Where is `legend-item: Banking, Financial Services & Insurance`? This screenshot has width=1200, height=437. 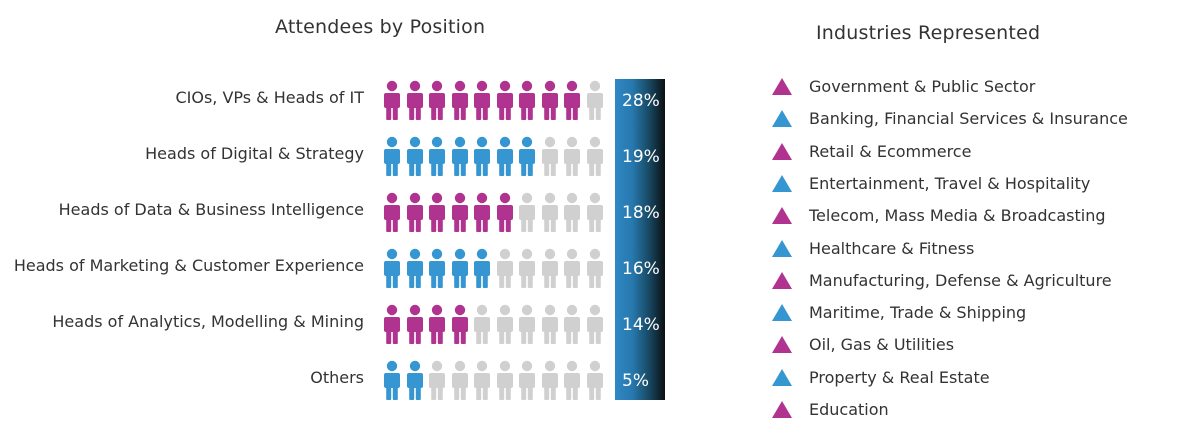 legend-item: Banking, Financial Services & Insurance is located at coordinates (980, 118).